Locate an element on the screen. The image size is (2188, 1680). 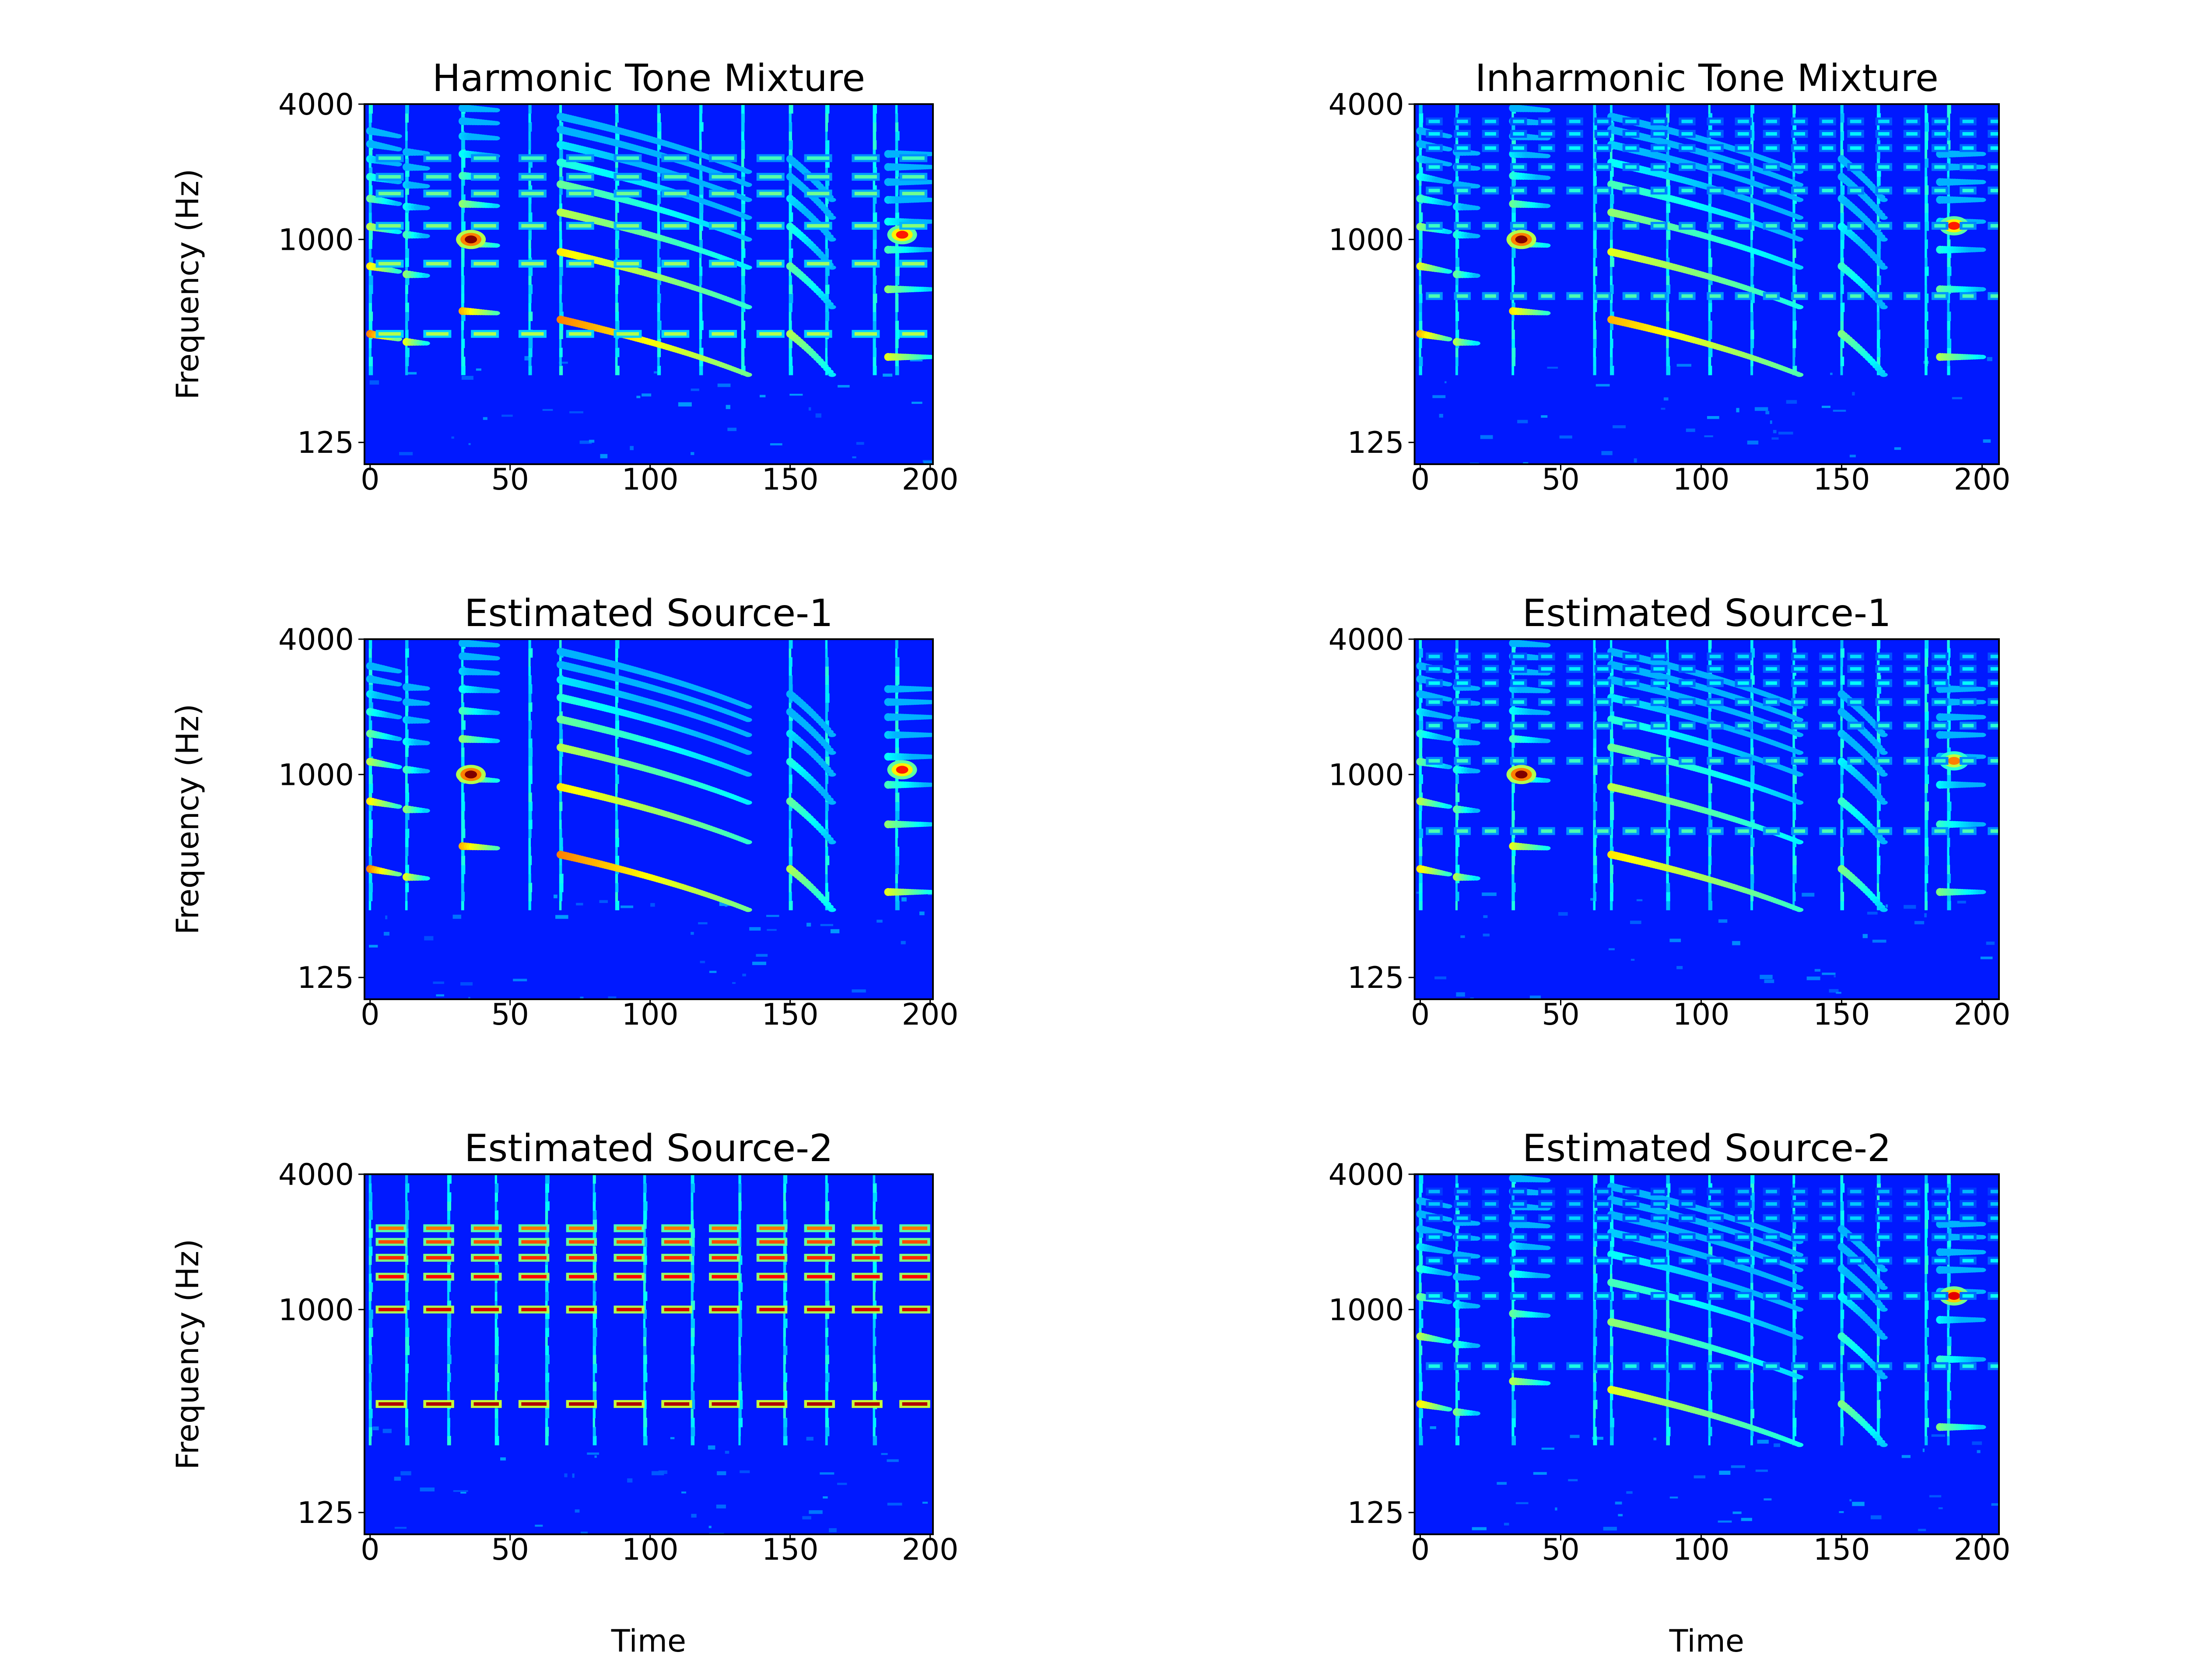
x-tick-label: 150 is located at coordinates (791, 479).